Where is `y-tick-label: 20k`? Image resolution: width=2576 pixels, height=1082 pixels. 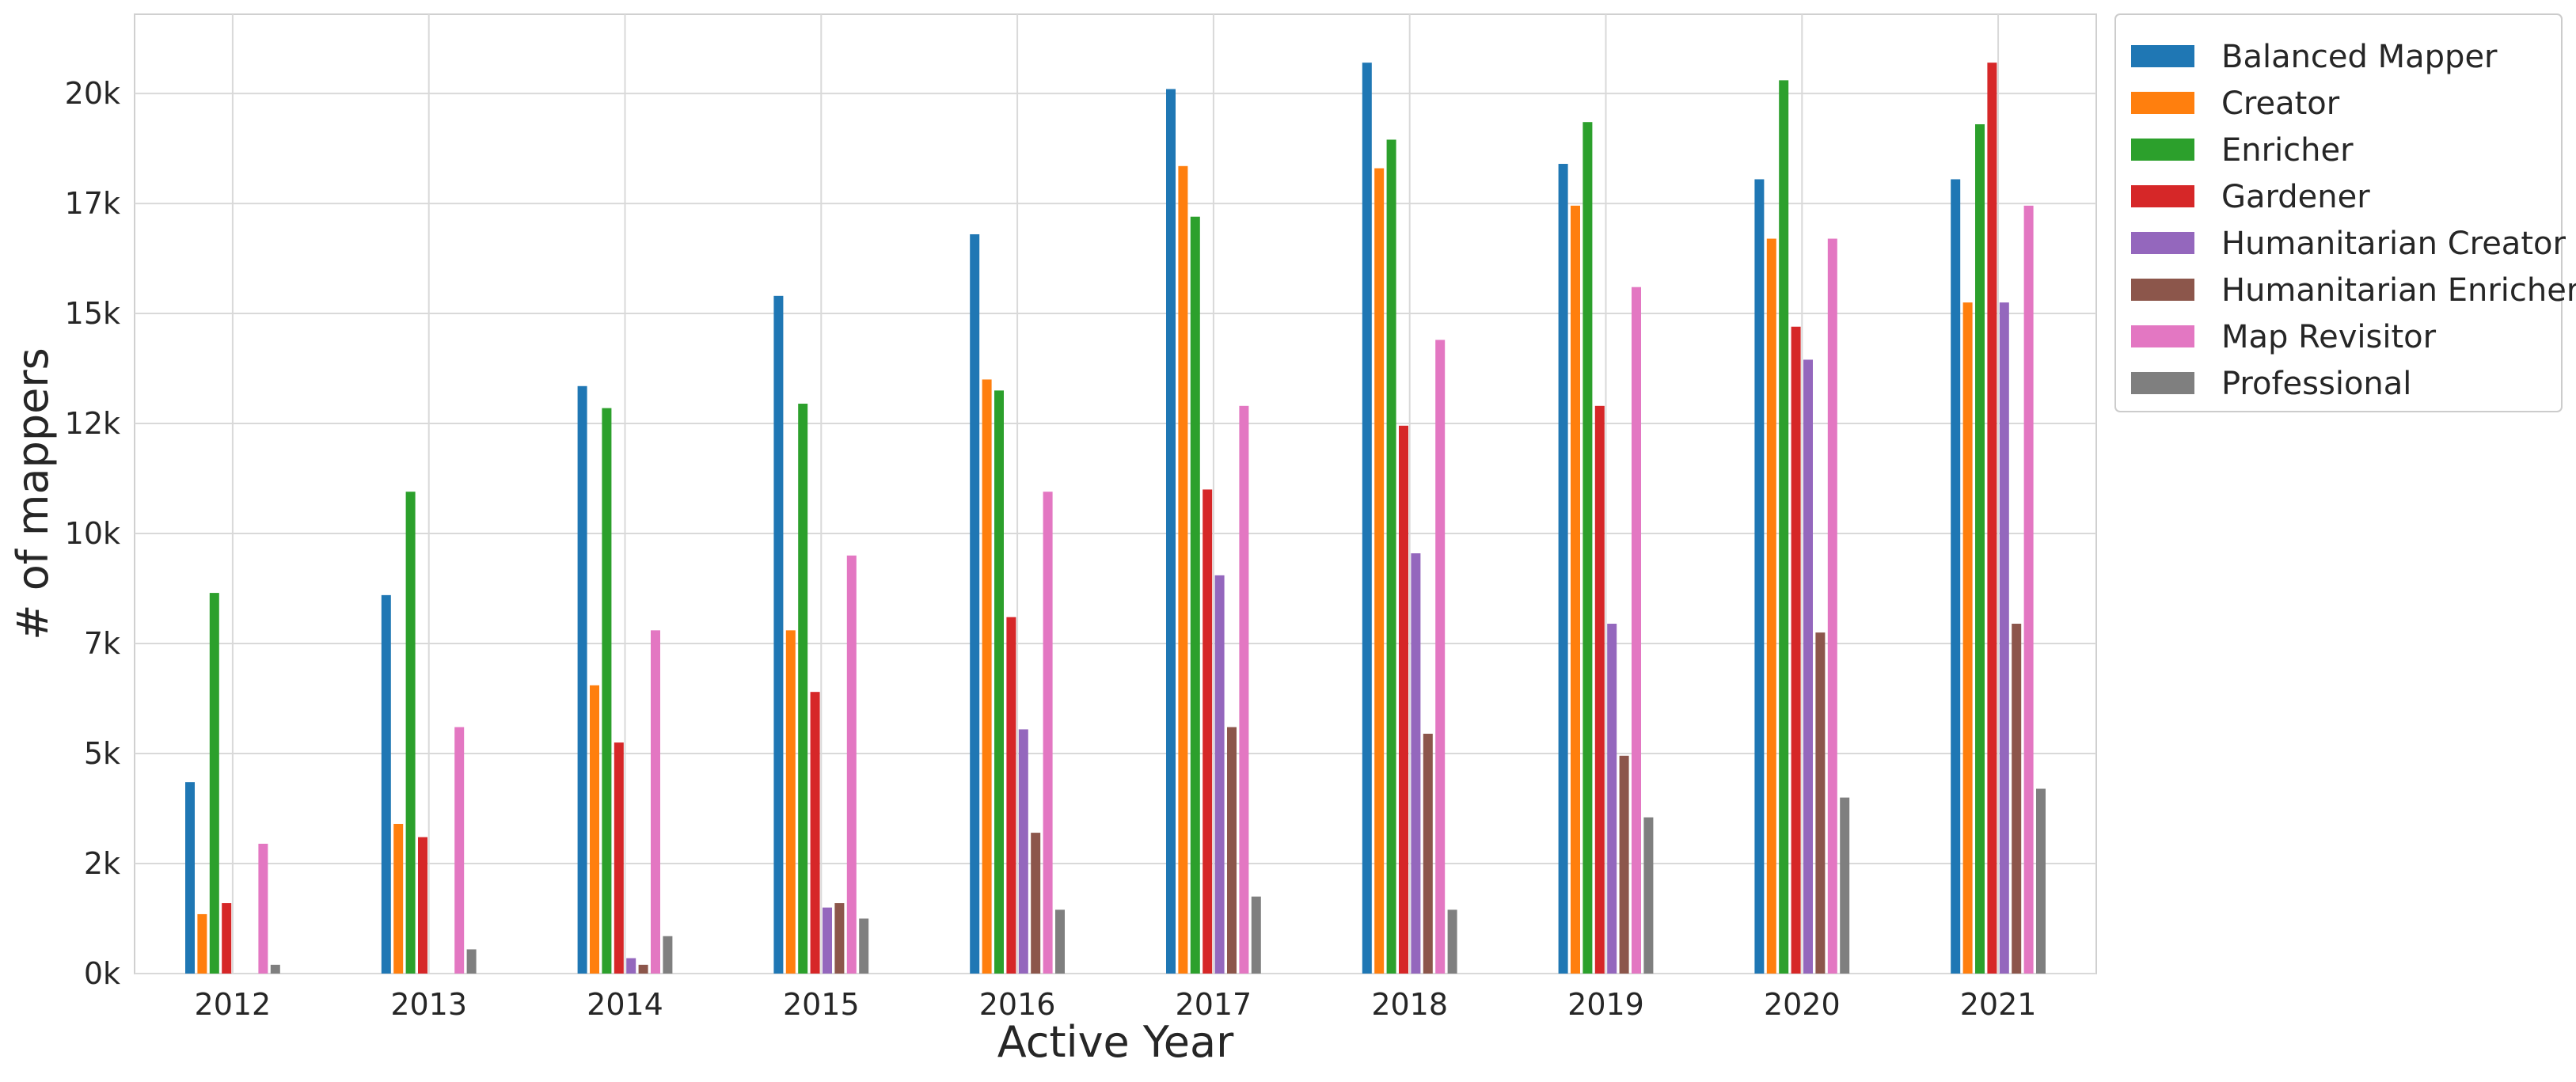
y-tick-label: 20k is located at coordinates (93, 93).